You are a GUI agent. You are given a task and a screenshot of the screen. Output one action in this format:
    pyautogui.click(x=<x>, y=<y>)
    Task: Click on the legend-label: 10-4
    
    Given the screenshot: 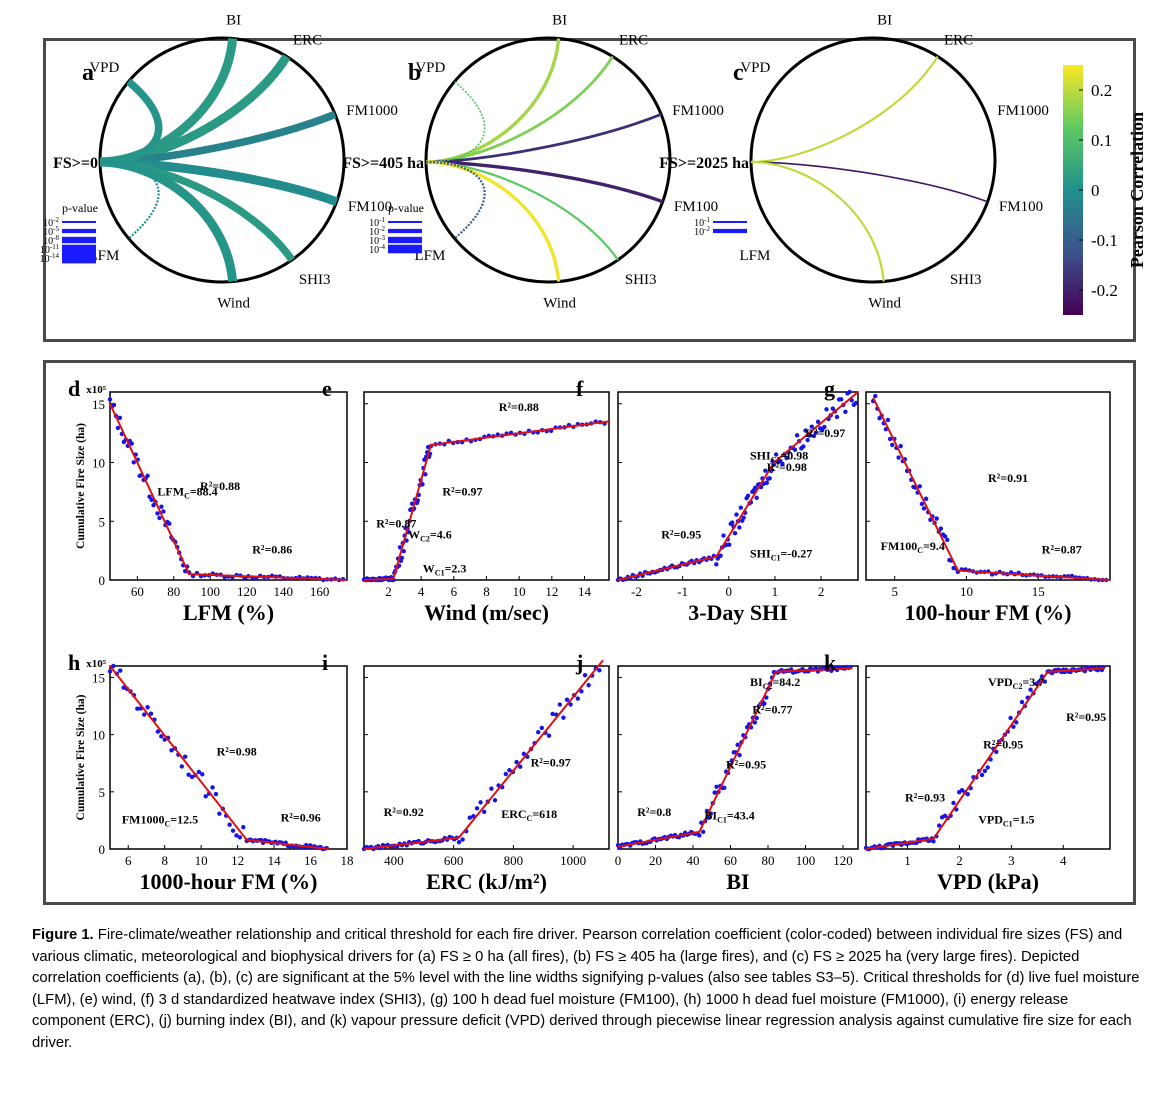 What is the action you would take?
    pyautogui.click(x=377, y=249)
    